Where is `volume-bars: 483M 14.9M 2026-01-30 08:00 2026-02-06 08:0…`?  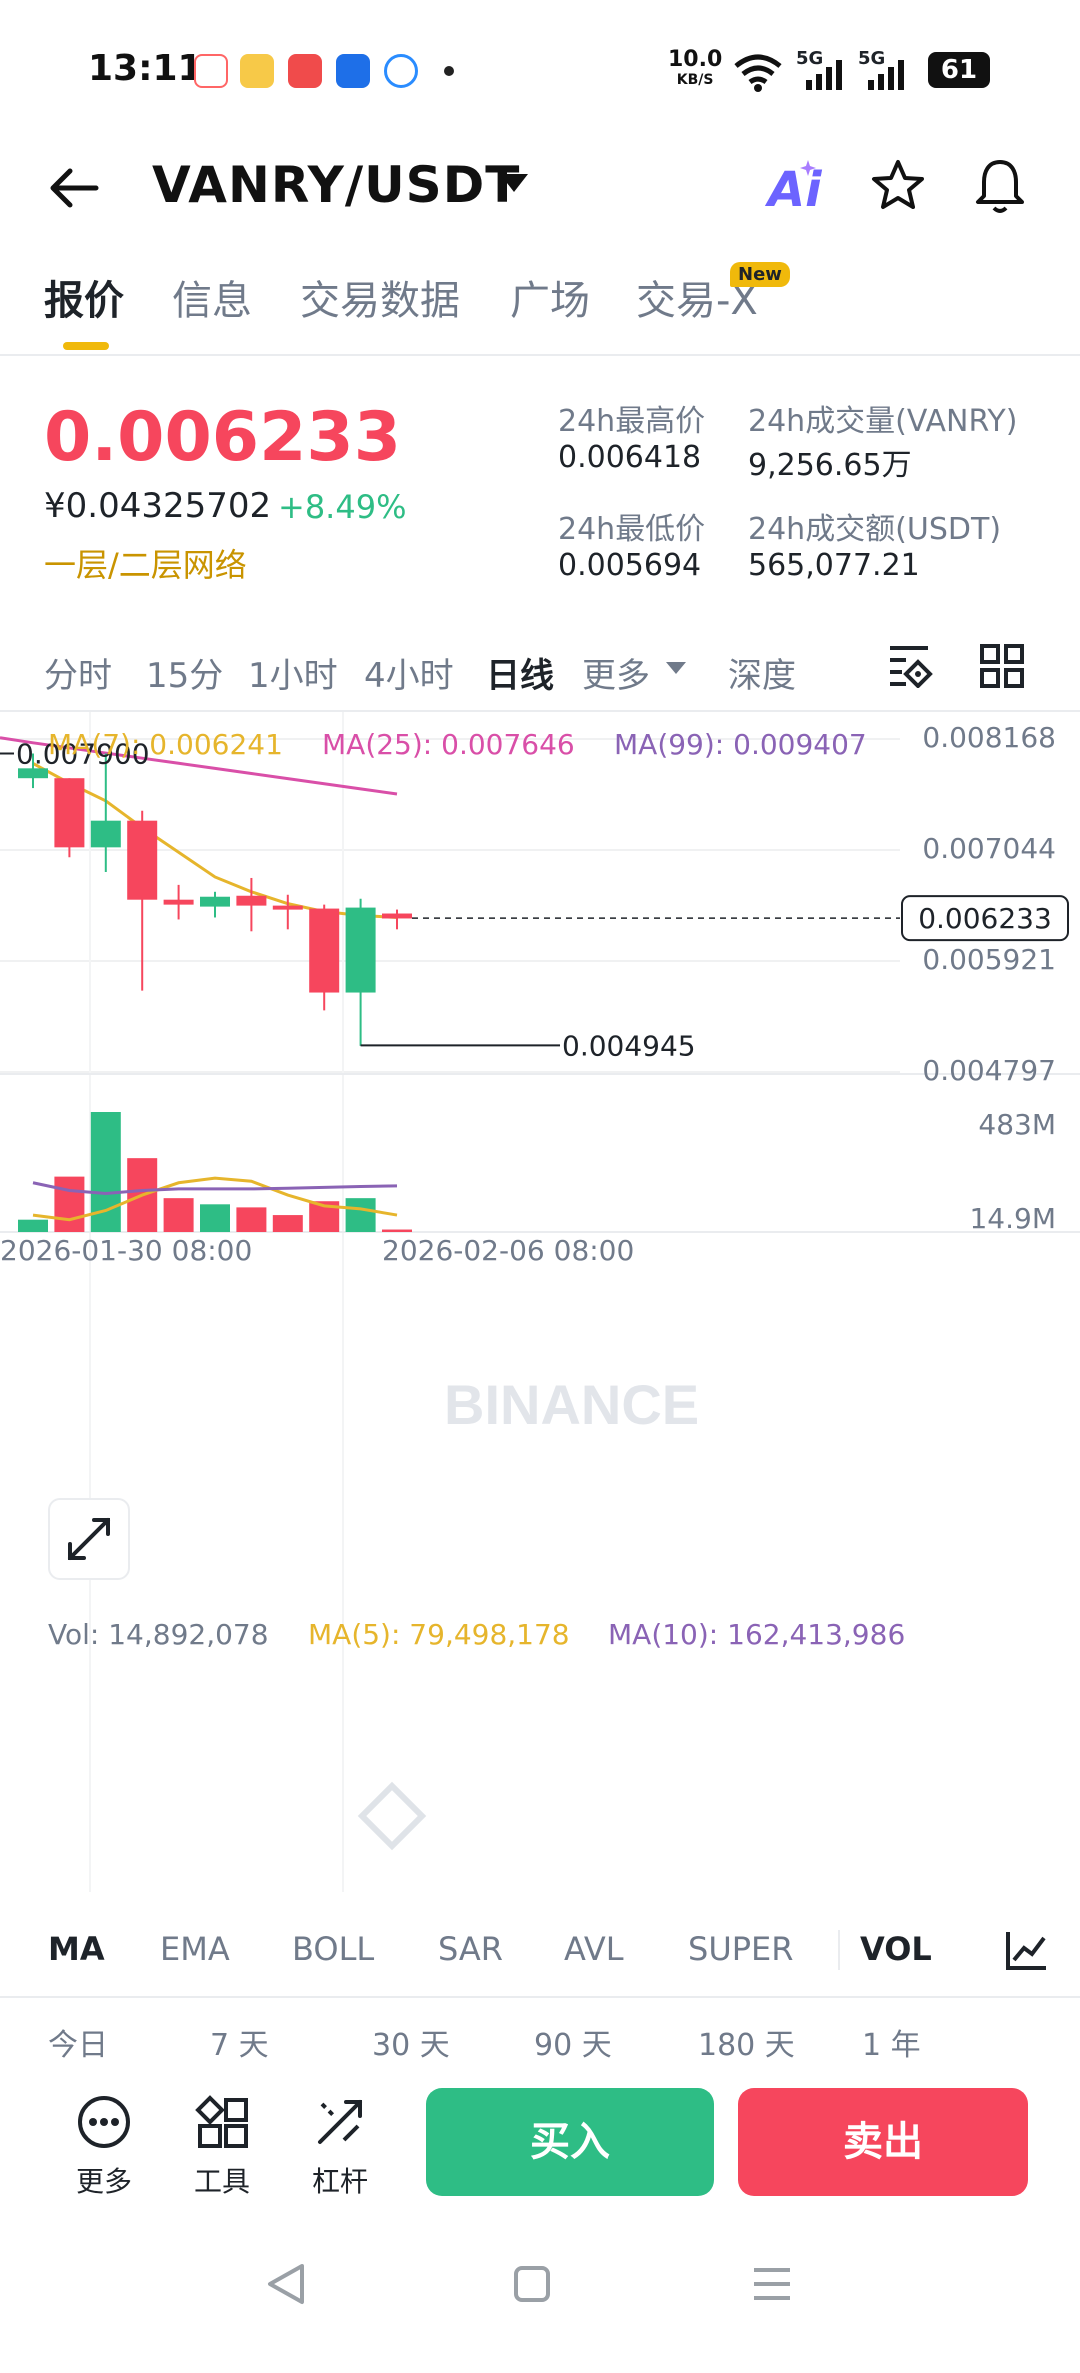 volume-bars: 483M 14.9M 2026-01-30 08:00 2026-02-06 08:0… is located at coordinates (528, 1187).